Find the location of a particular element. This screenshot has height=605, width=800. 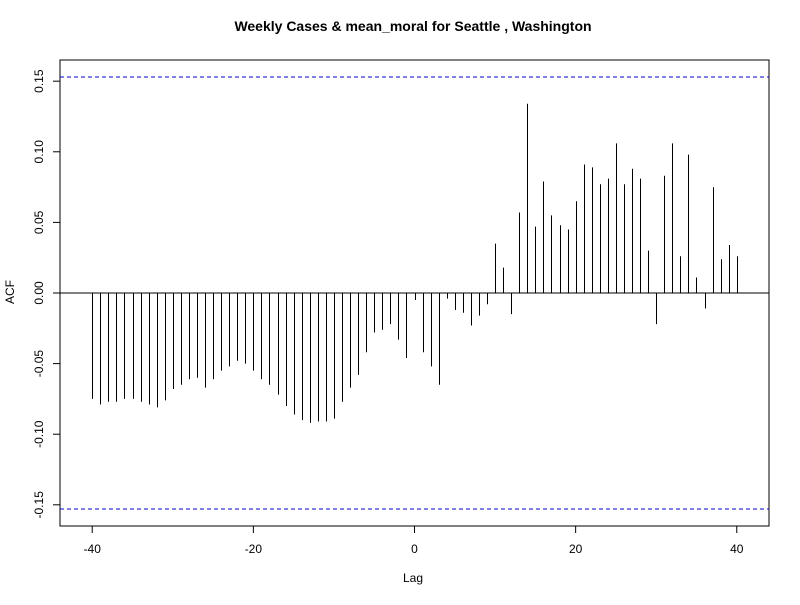

x-tick-label: 20 is located at coordinates (576, 549).